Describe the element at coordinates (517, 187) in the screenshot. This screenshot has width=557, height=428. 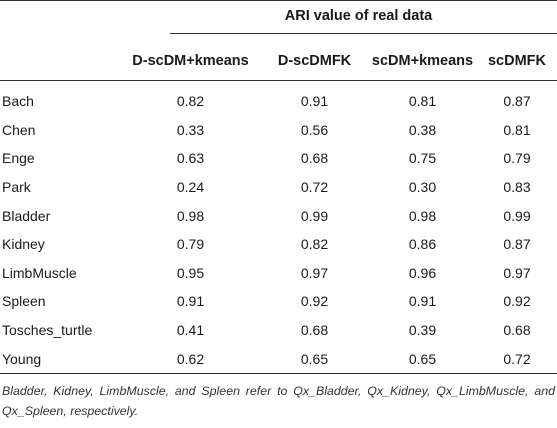
I see `table-cell: 0.83` at that location.